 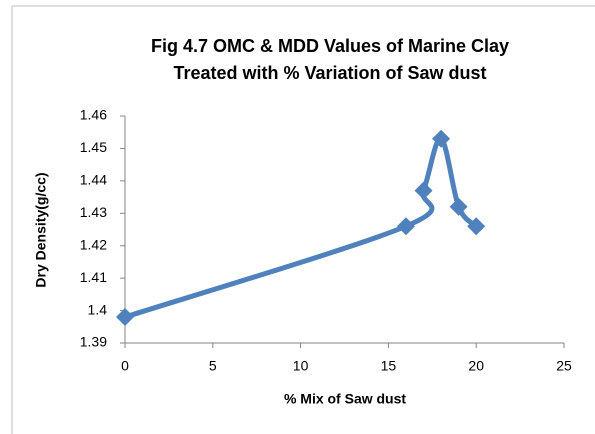 What do you see at coordinates (41, 229) in the screenshot?
I see `y-axis-title: Dry Density(g/cc)` at bounding box center [41, 229].